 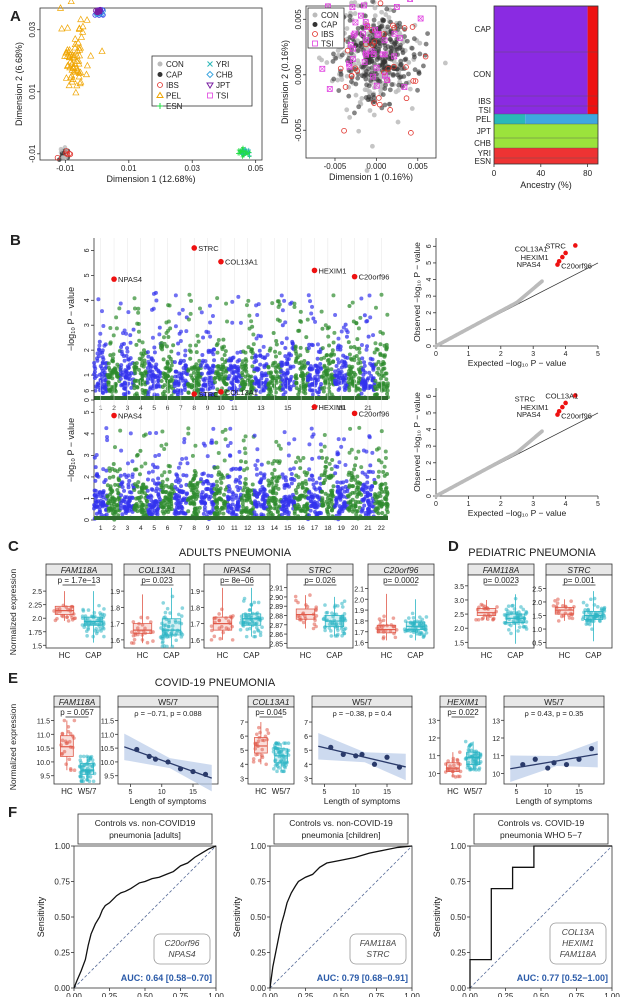 I want to click on y-tick-label: -0.01, so click(x=32, y=153).